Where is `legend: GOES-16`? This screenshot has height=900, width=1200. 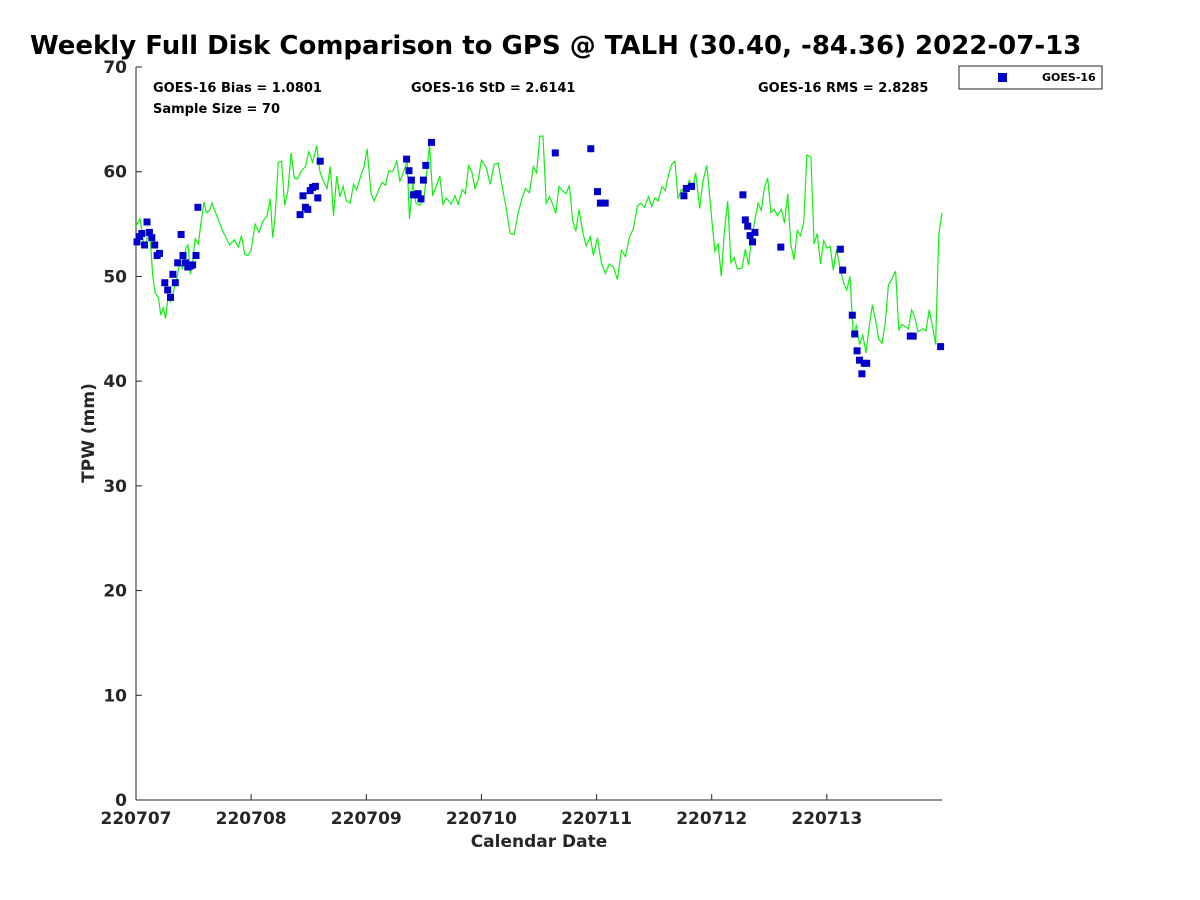 legend: GOES-16 is located at coordinates (1030, 77).